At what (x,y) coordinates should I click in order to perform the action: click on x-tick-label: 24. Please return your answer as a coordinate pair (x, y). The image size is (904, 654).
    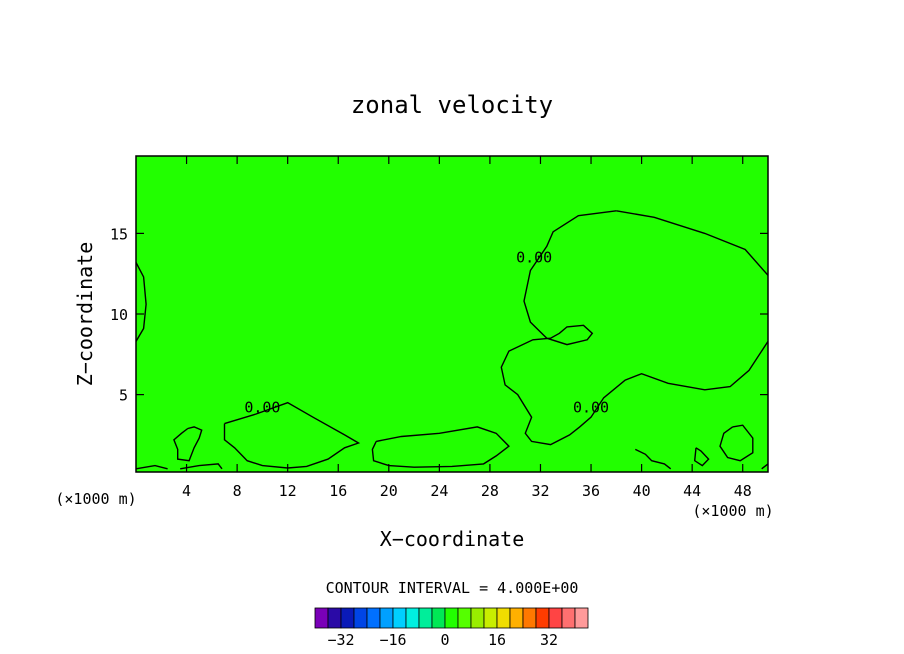
    Looking at the image, I should click on (439, 491).